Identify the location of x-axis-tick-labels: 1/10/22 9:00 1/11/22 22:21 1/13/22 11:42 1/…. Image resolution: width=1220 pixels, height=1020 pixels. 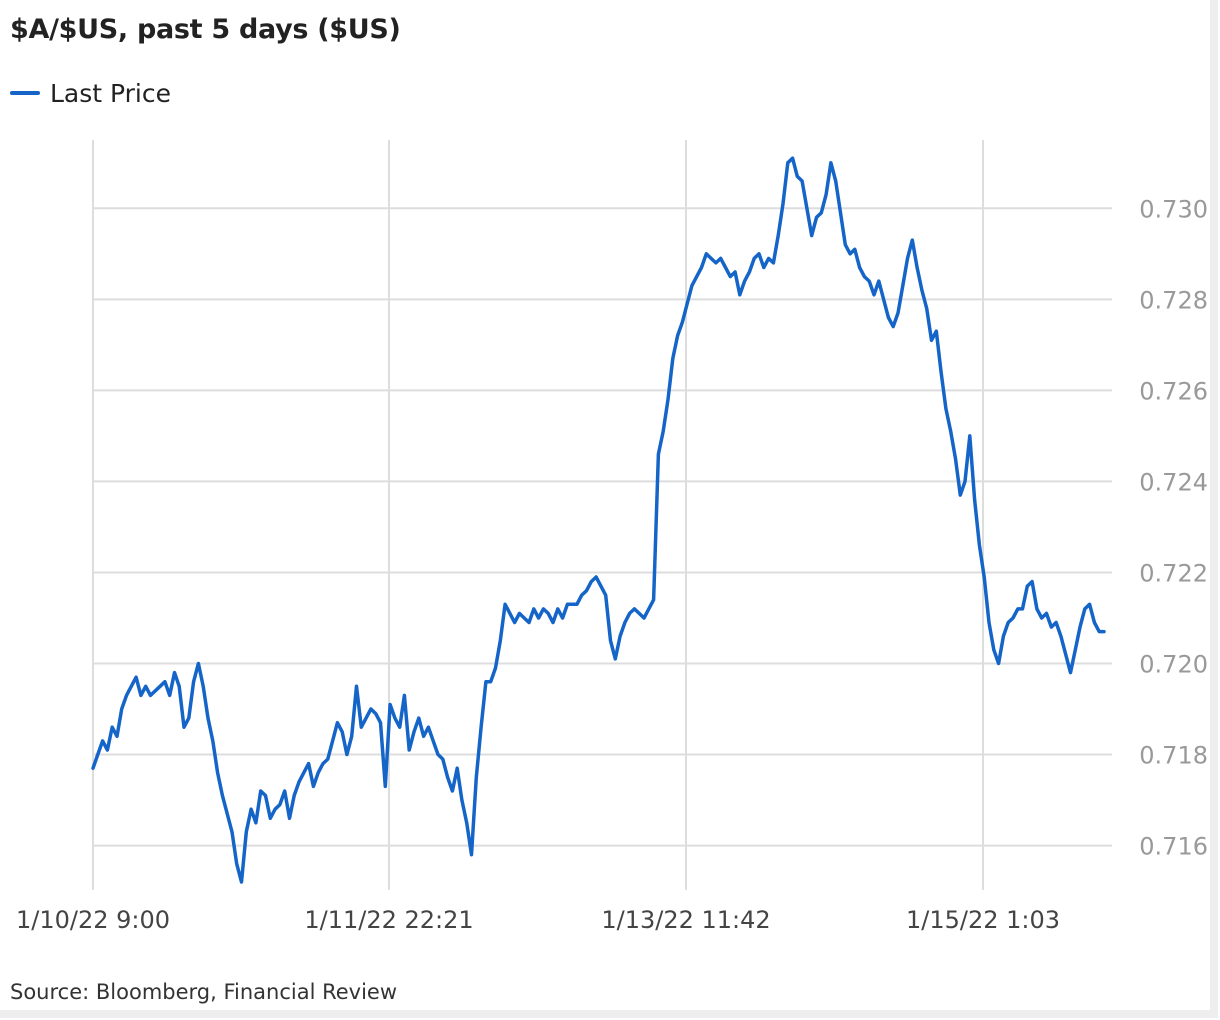
(538, 920).